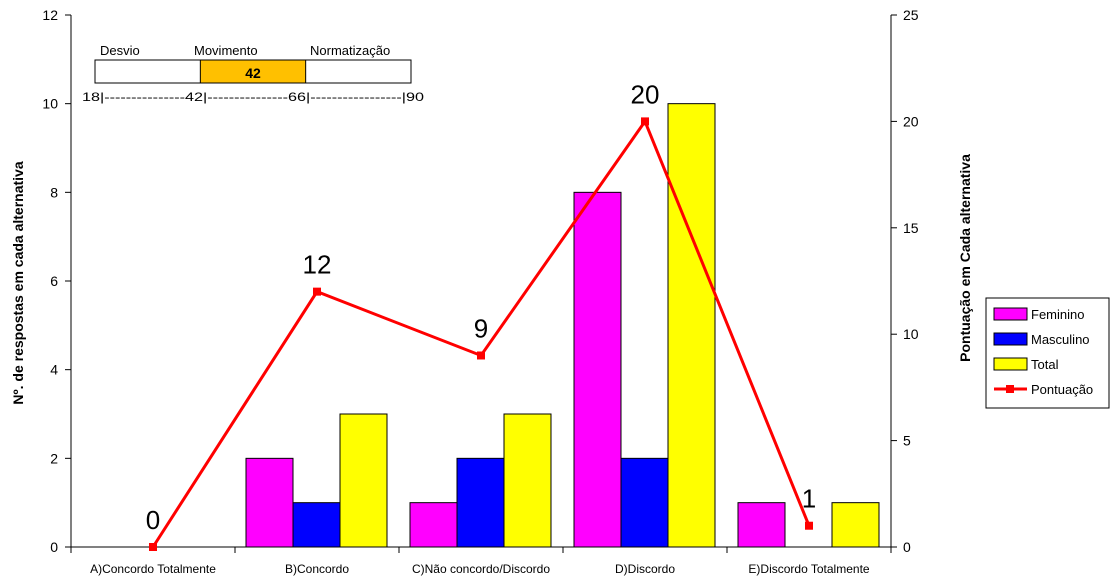 The height and width of the screenshot is (581, 1117). What do you see at coordinates (645, 94) in the screenshot?
I see `score-data-label: 20` at bounding box center [645, 94].